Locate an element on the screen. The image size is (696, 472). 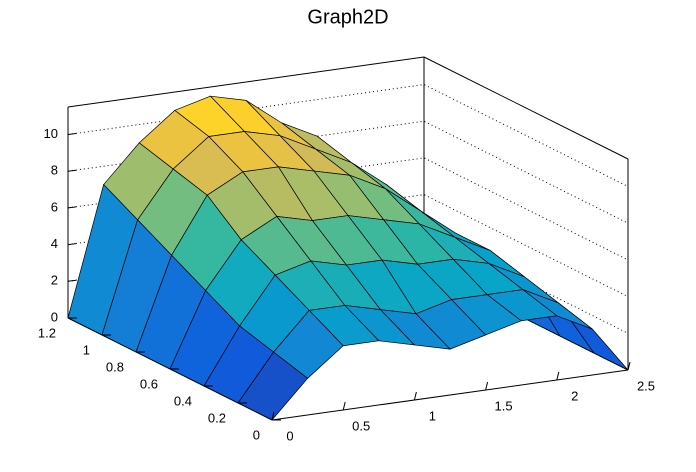
z-tick-label: 0 is located at coordinates (54, 316).